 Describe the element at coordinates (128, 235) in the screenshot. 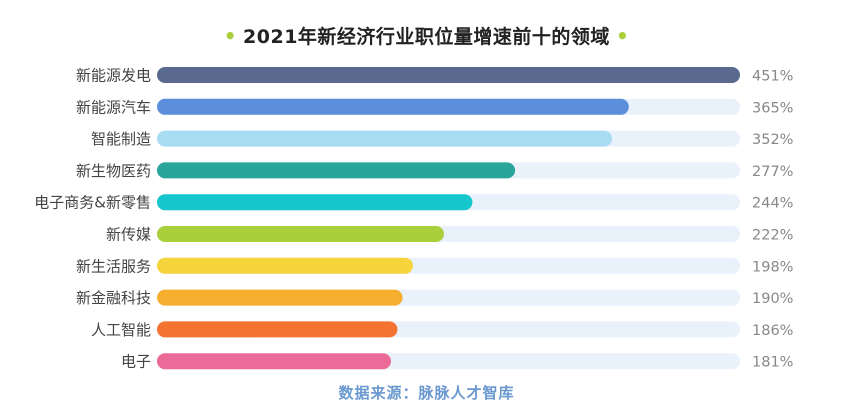

I see `category-label: 新传媒` at that location.